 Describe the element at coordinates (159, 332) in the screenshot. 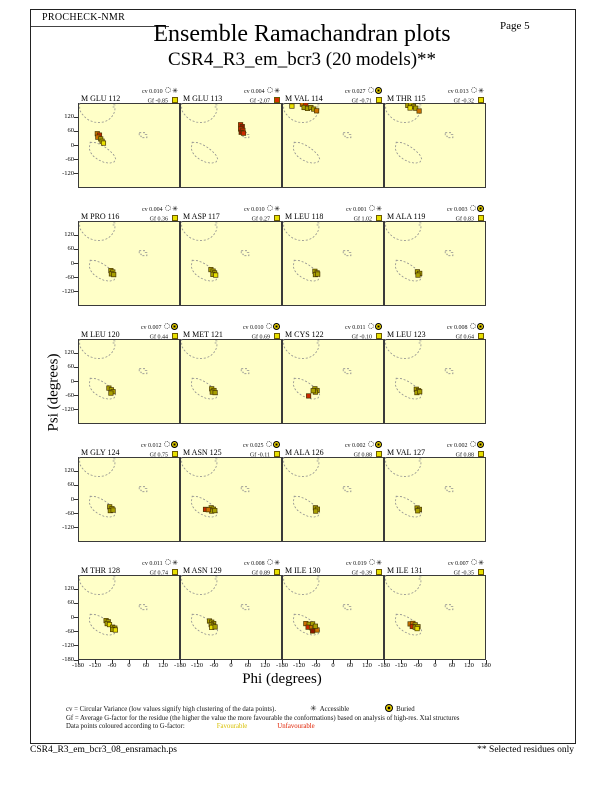

I see `plot-stats: cv 0.007 Gf 0.44` at that location.